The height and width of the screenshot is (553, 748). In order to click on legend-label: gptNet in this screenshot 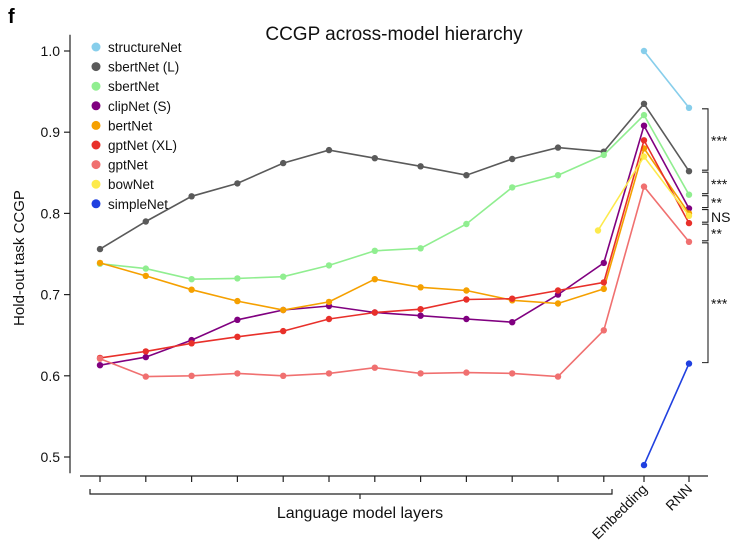, I will do `click(128, 165)`.